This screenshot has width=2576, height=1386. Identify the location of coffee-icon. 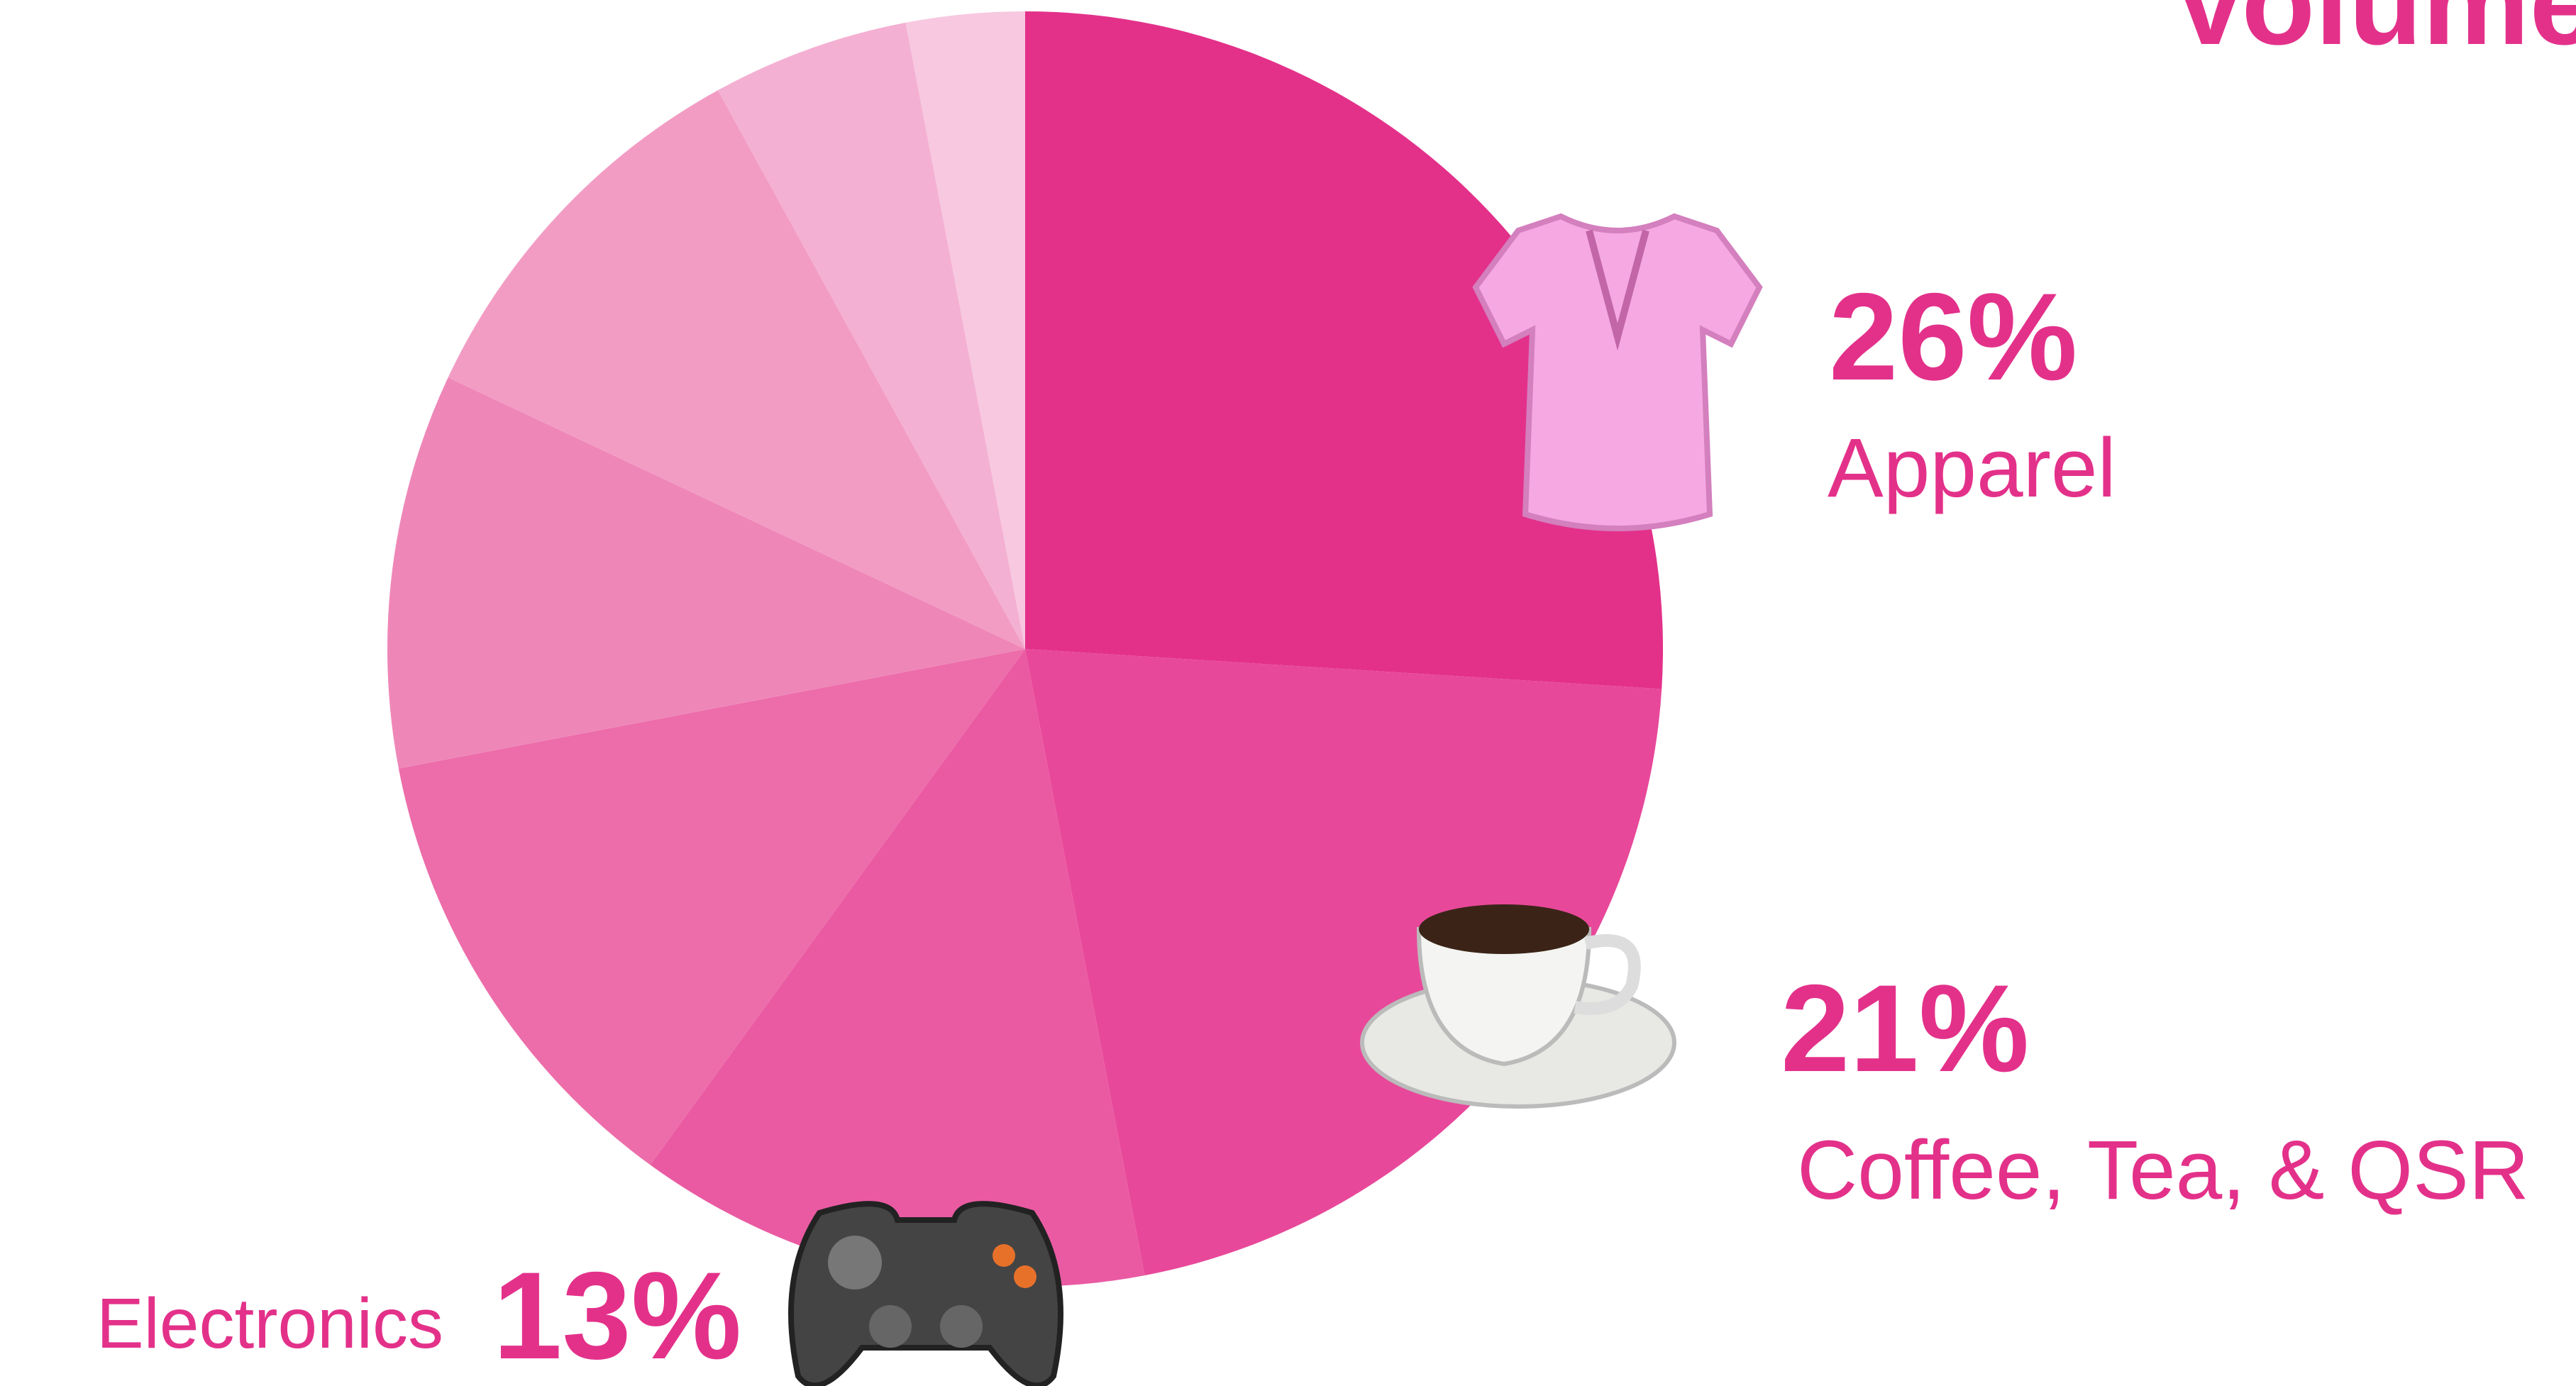
(1518, 1006).